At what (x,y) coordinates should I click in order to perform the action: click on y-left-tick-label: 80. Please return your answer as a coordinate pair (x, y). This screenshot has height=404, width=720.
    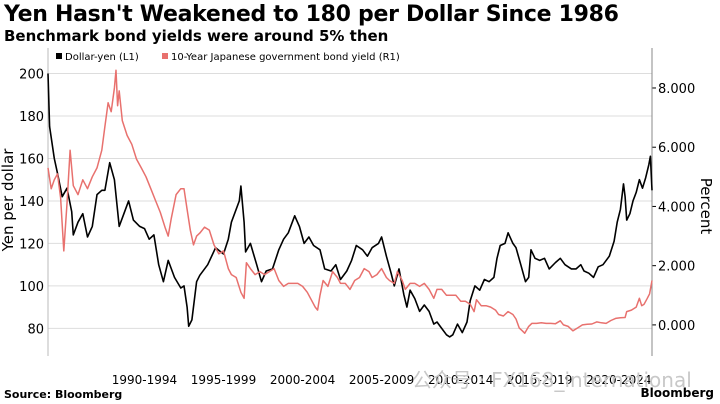
    Looking at the image, I should click on (35, 329).